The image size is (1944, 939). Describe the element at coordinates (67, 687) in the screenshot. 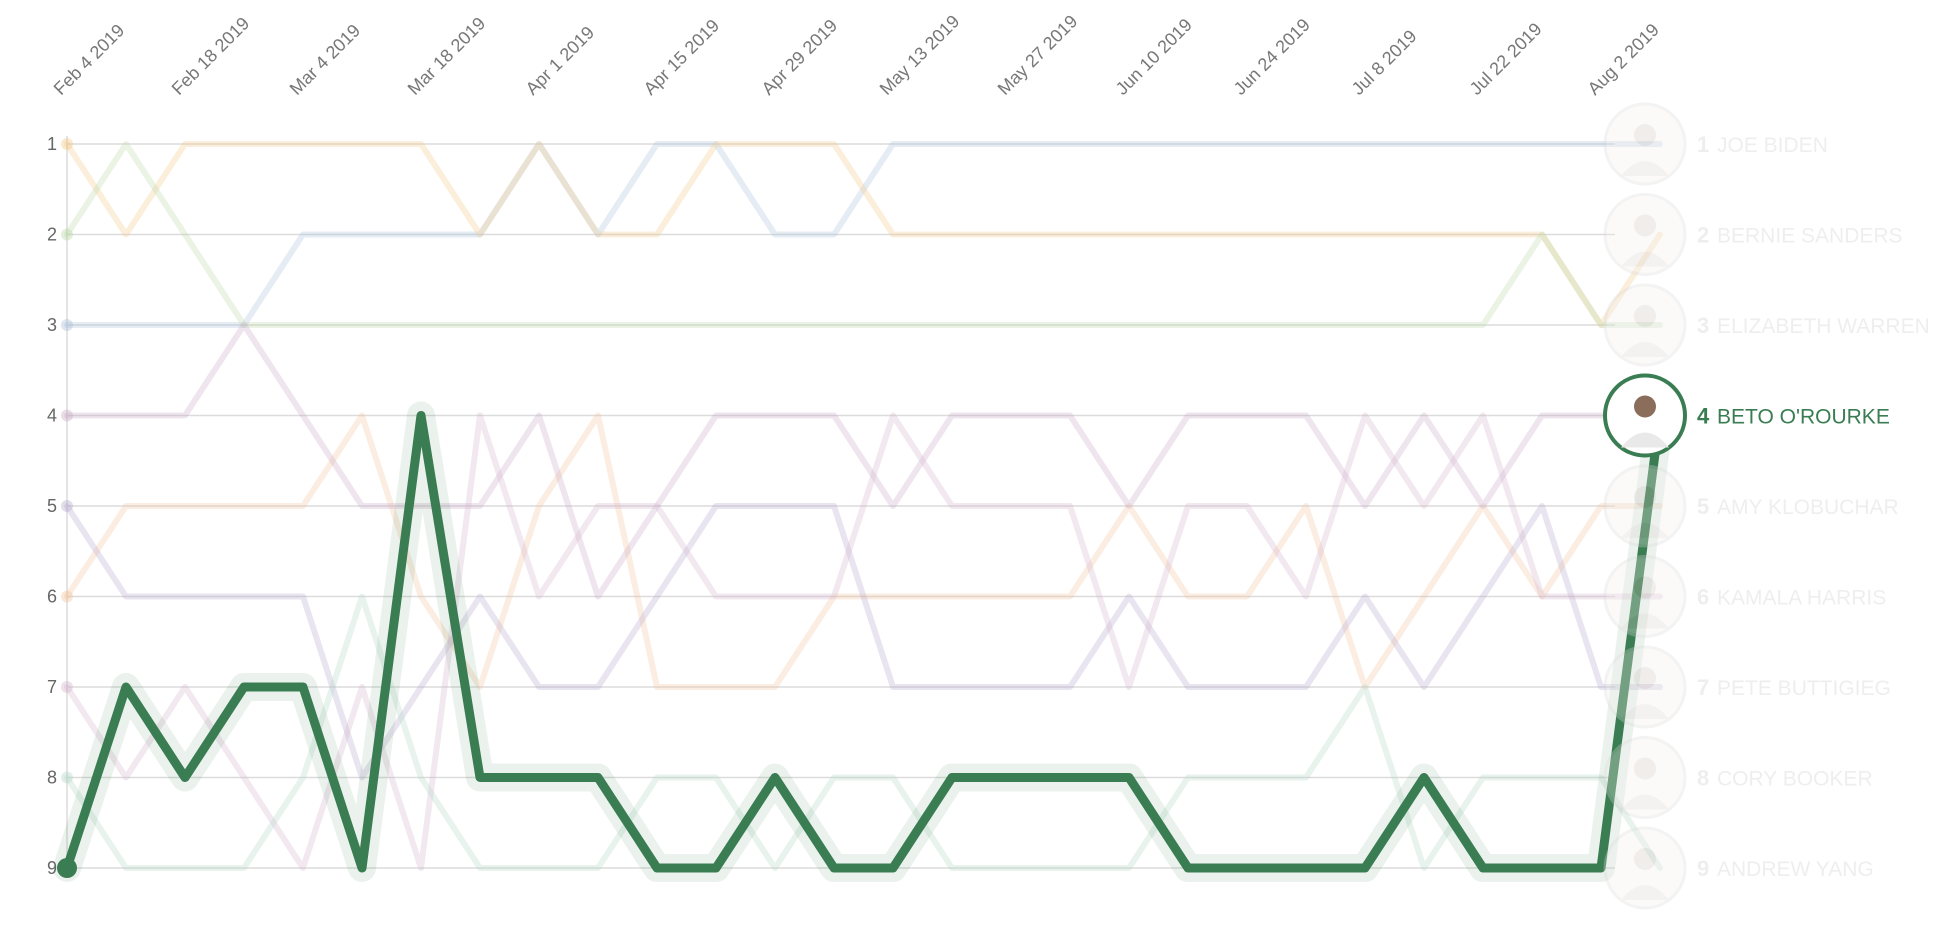

I see `series-start-point-cory-booker` at that location.